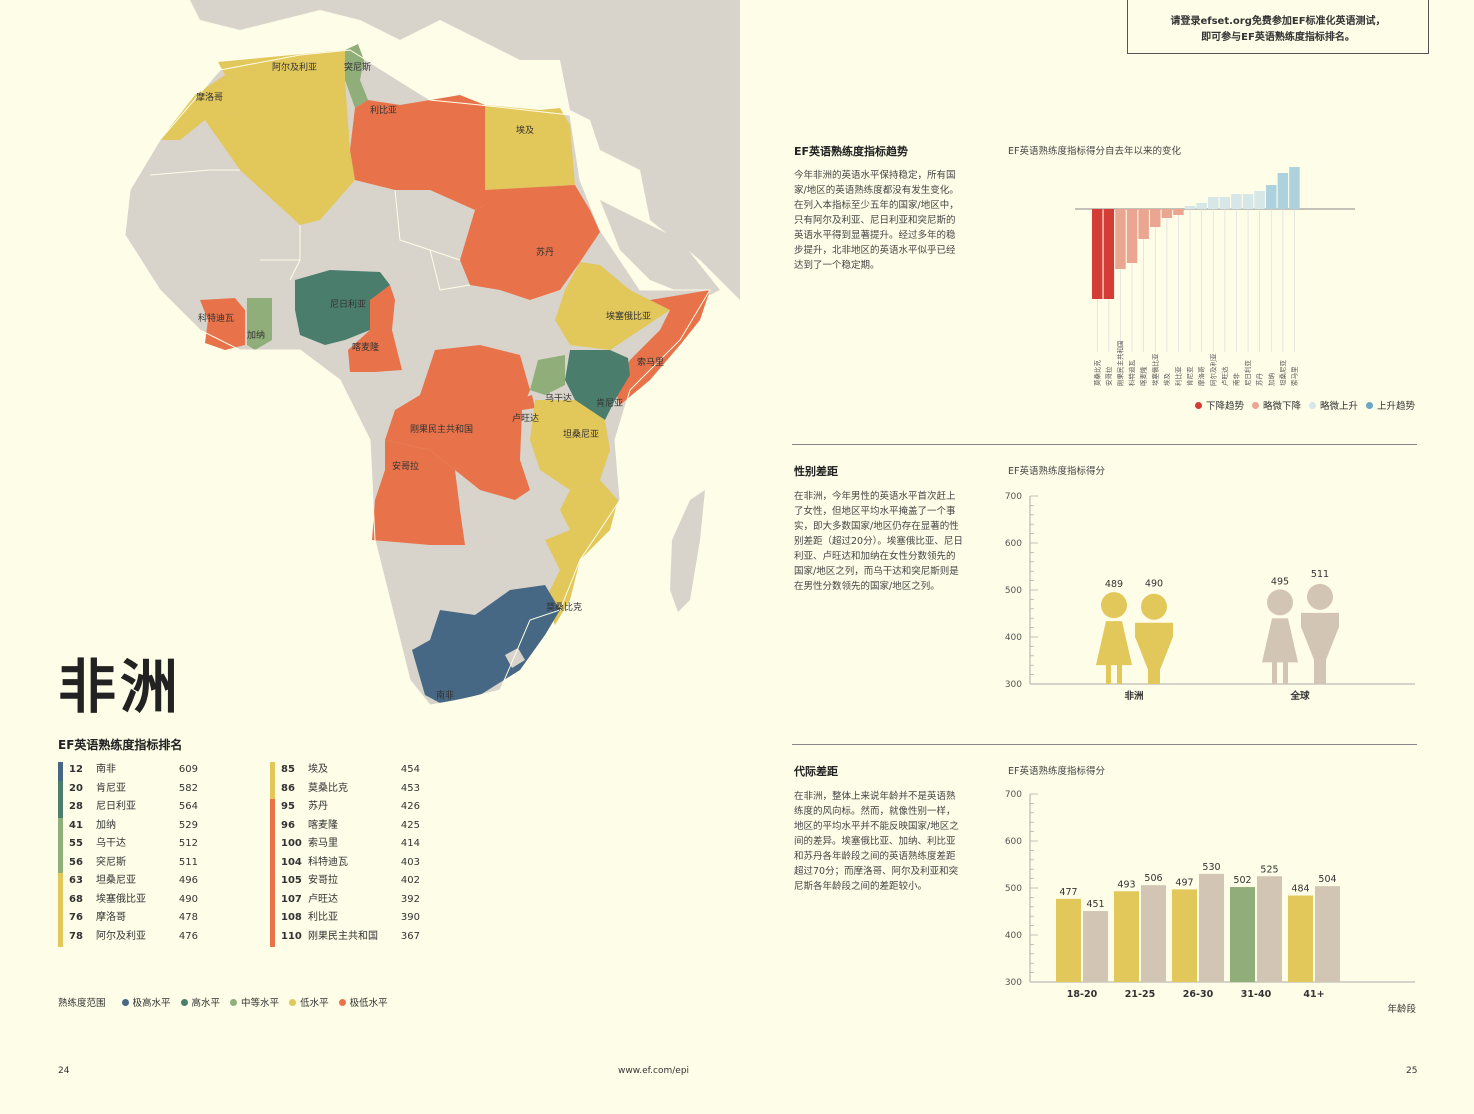  I want to click on footer-url: www.ef.com/epi, so click(654, 1071).